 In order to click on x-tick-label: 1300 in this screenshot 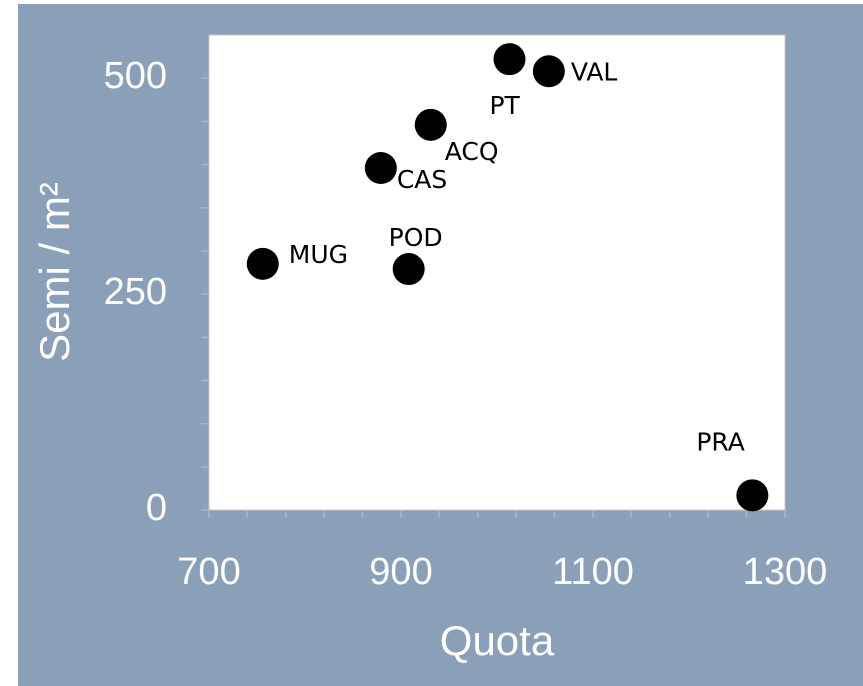, I will do `click(785, 572)`.